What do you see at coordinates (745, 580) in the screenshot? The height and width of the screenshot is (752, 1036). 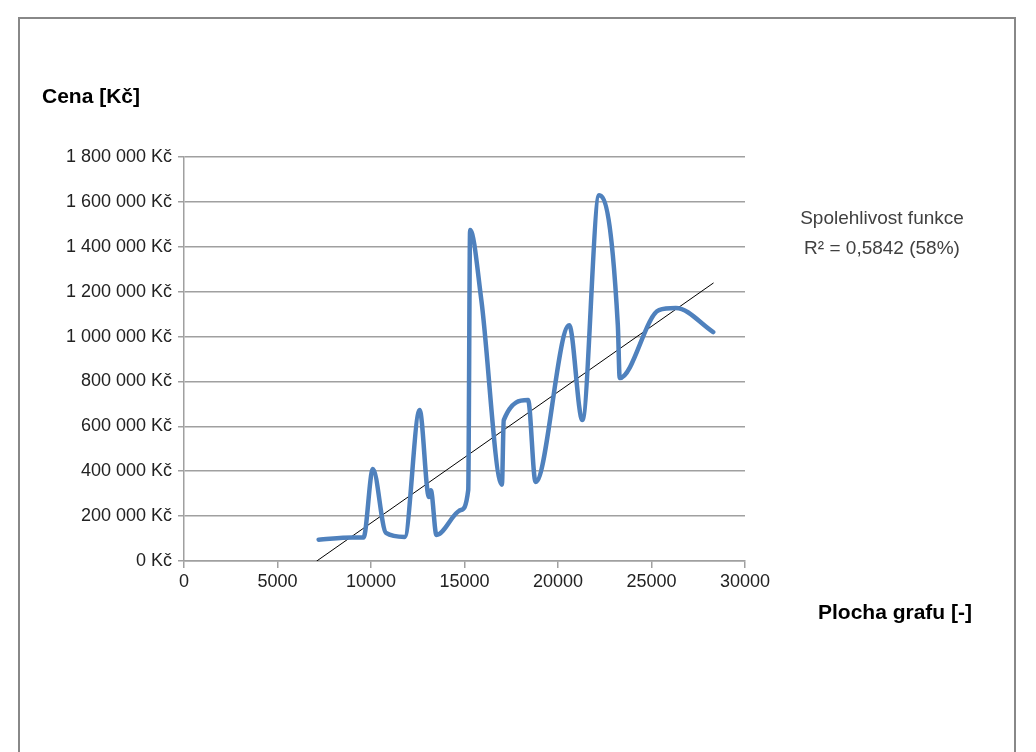 I see `x-tick-label: 30000` at bounding box center [745, 580].